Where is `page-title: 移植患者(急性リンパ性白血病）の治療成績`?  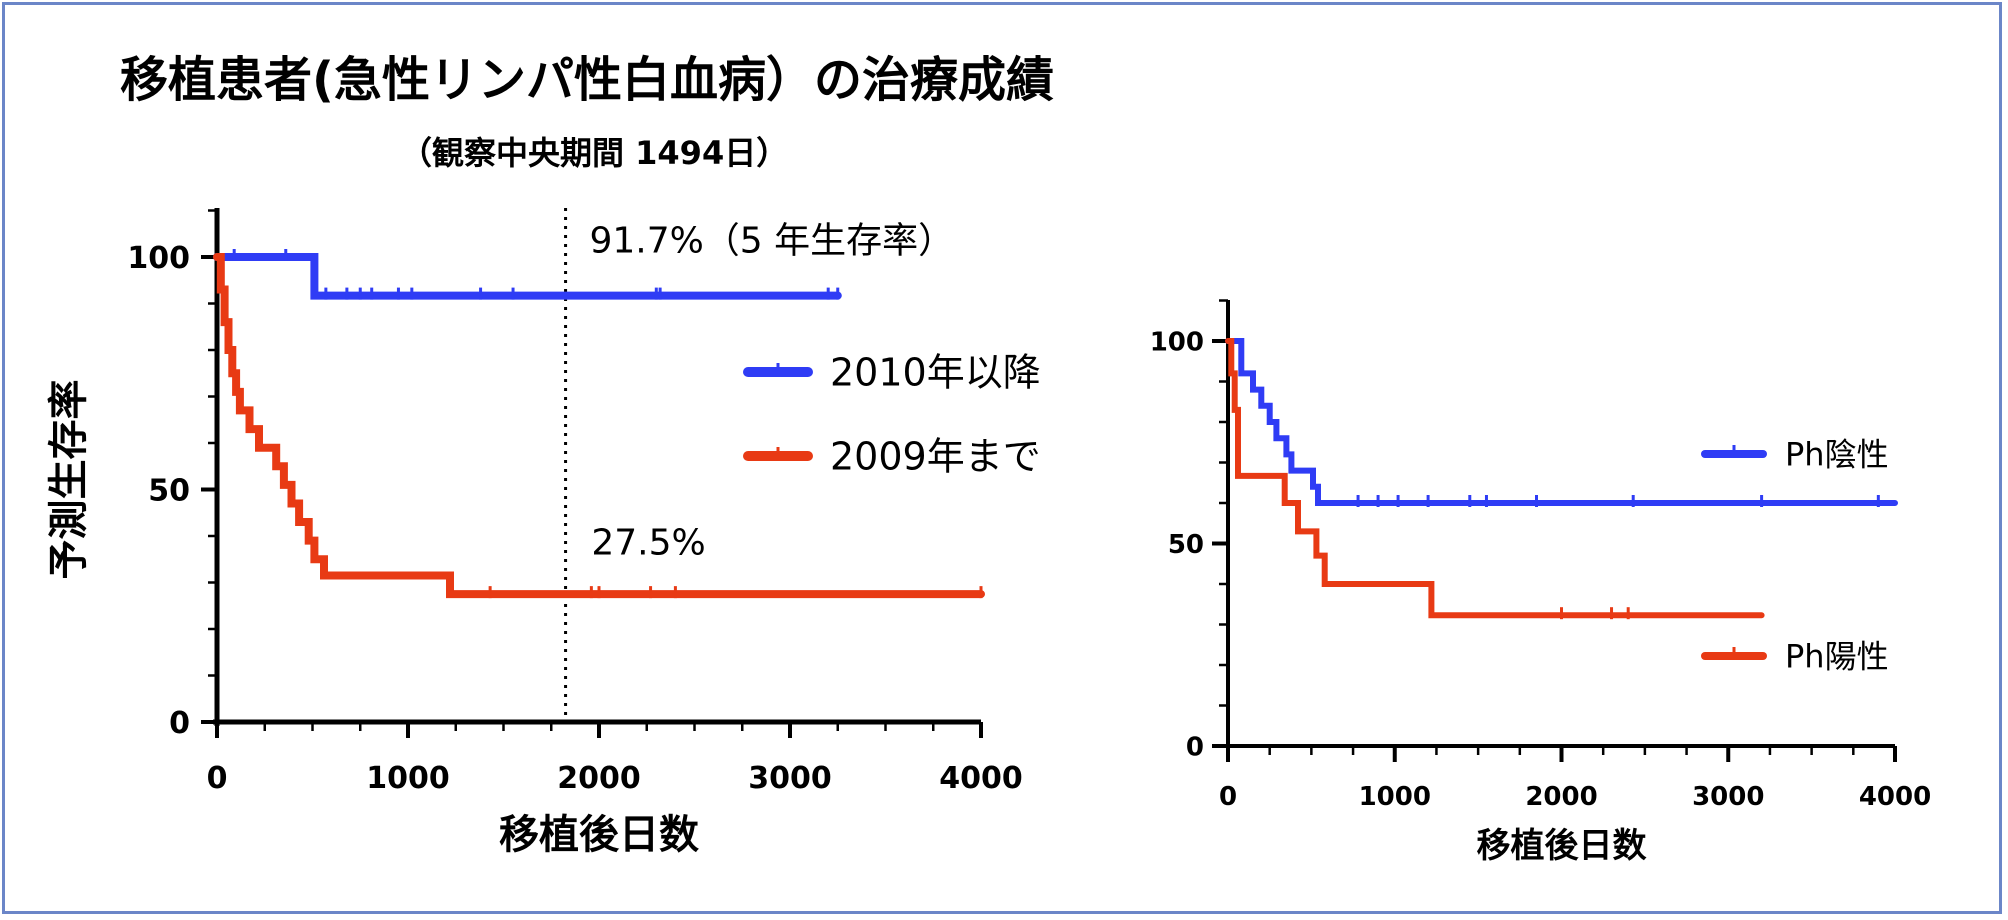
page-title: 移植患者(急性リンパ性白血病）の治療成績 is located at coordinates (587, 80).